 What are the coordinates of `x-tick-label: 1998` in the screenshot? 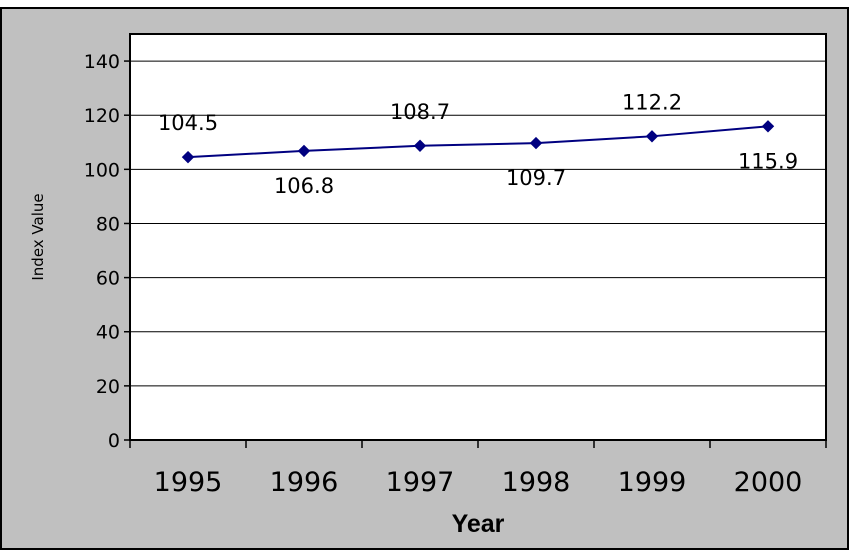 It's located at (536, 482).